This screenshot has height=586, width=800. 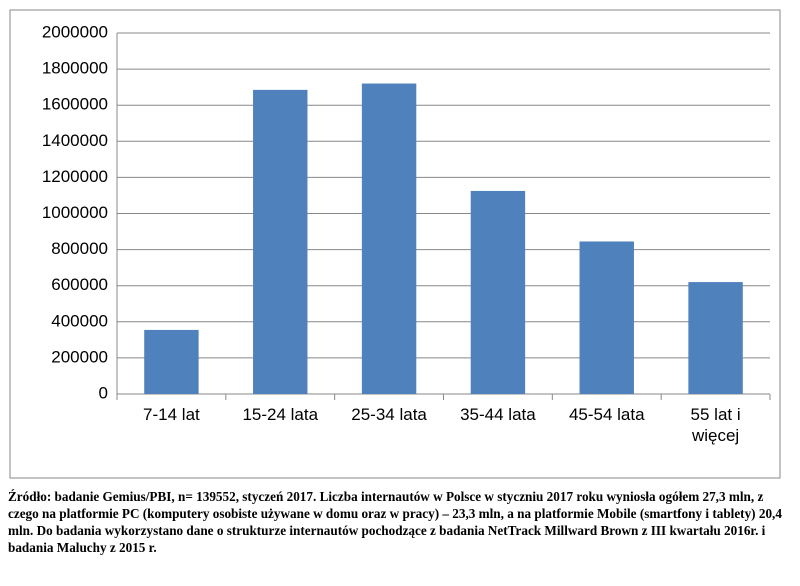 What do you see at coordinates (171, 414) in the screenshot?
I see `x-tick-label: 7-14 lat` at bounding box center [171, 414].